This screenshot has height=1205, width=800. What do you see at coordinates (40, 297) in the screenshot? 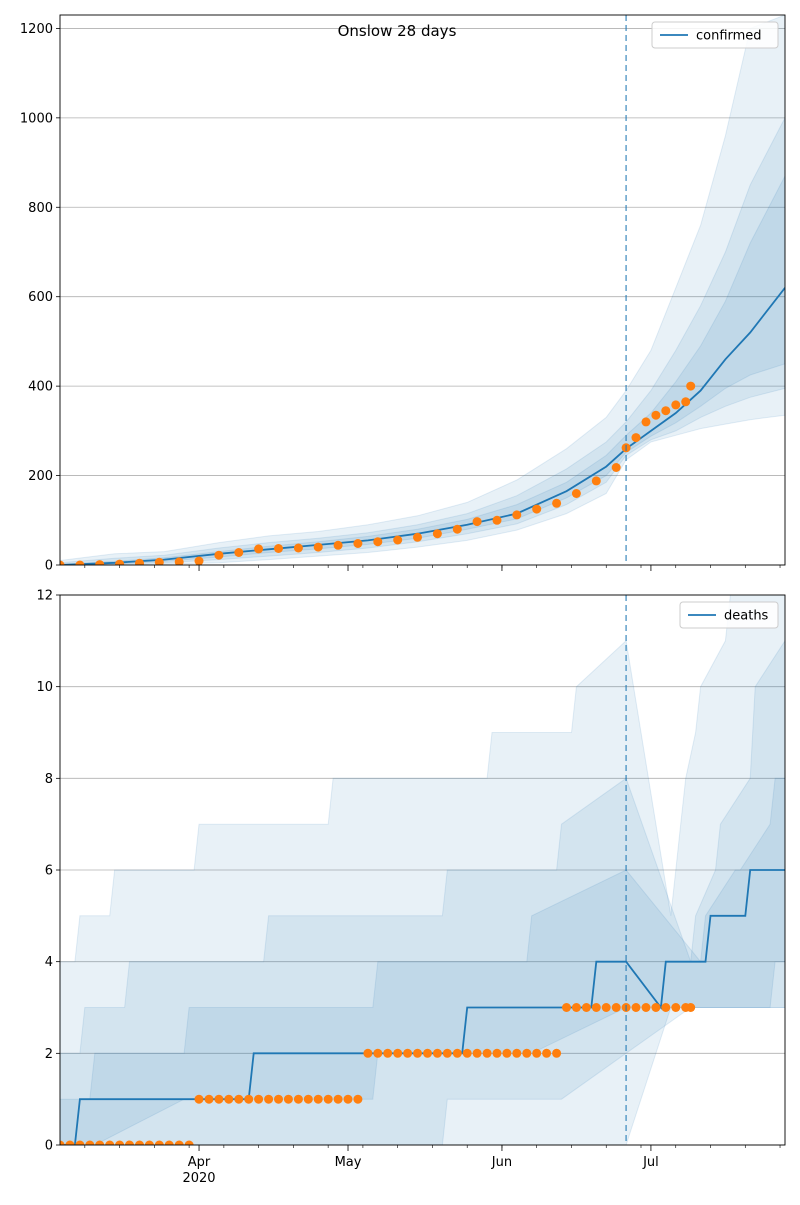
I see `confirmed-y-tick-label: 600` at bounding box center [40, 297].